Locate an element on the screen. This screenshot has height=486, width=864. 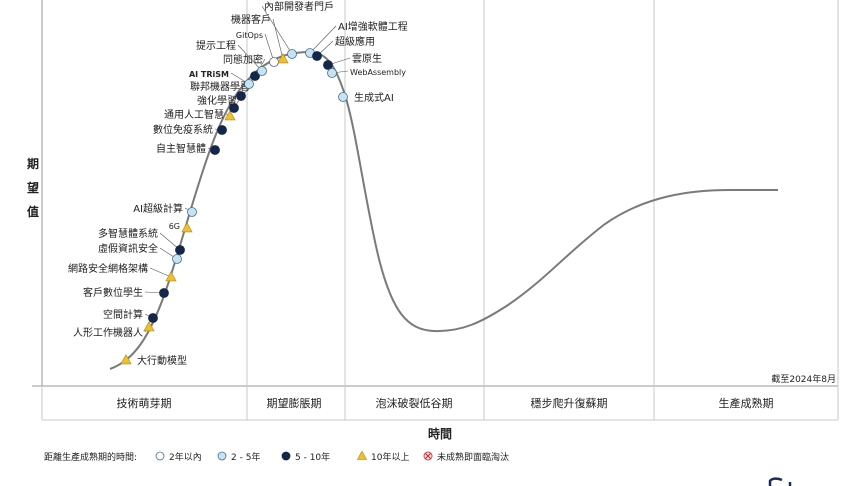
technology-item: 自主智慧體 is located at coordinates (188, 148).